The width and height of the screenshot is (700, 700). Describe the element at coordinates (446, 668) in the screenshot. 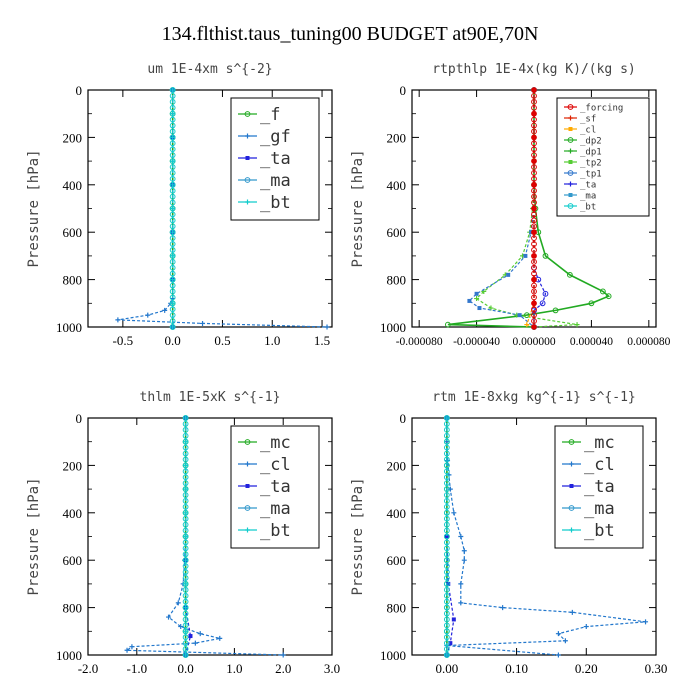

I see `x-tick-label: 0.00` at that location.